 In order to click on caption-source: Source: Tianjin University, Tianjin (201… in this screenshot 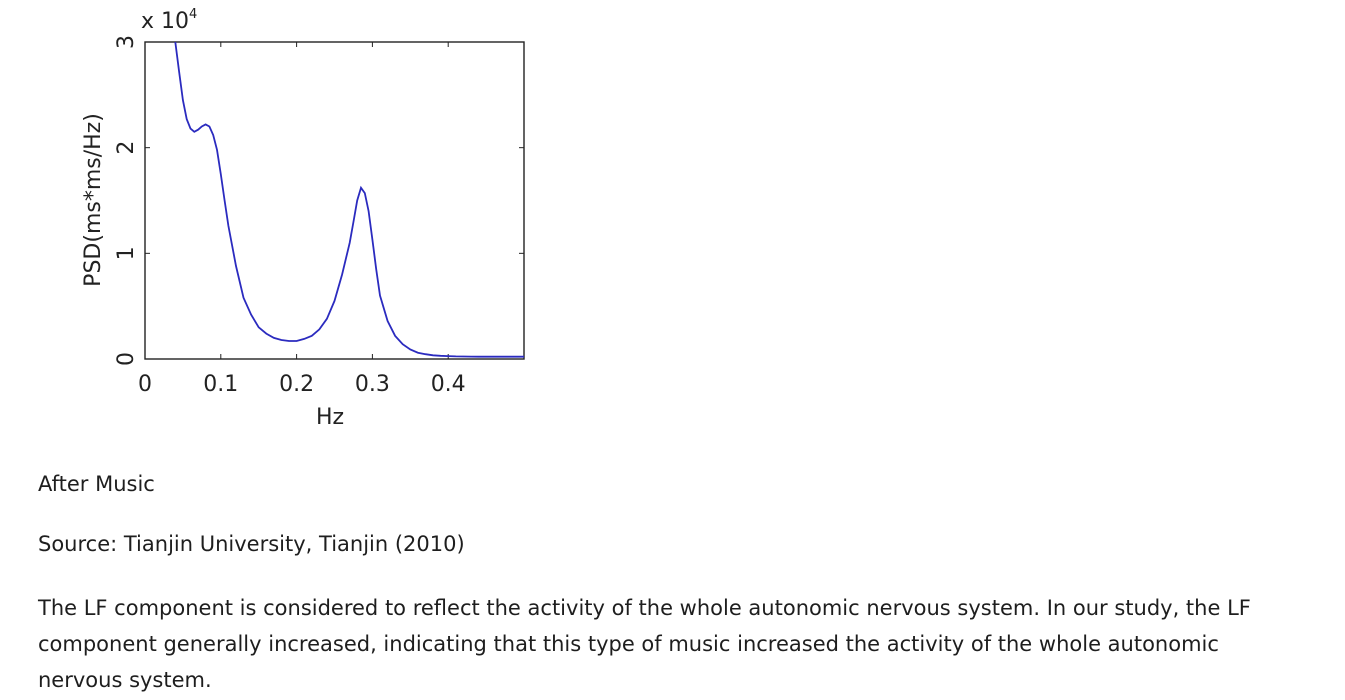, I will do `click(251, 544)`.